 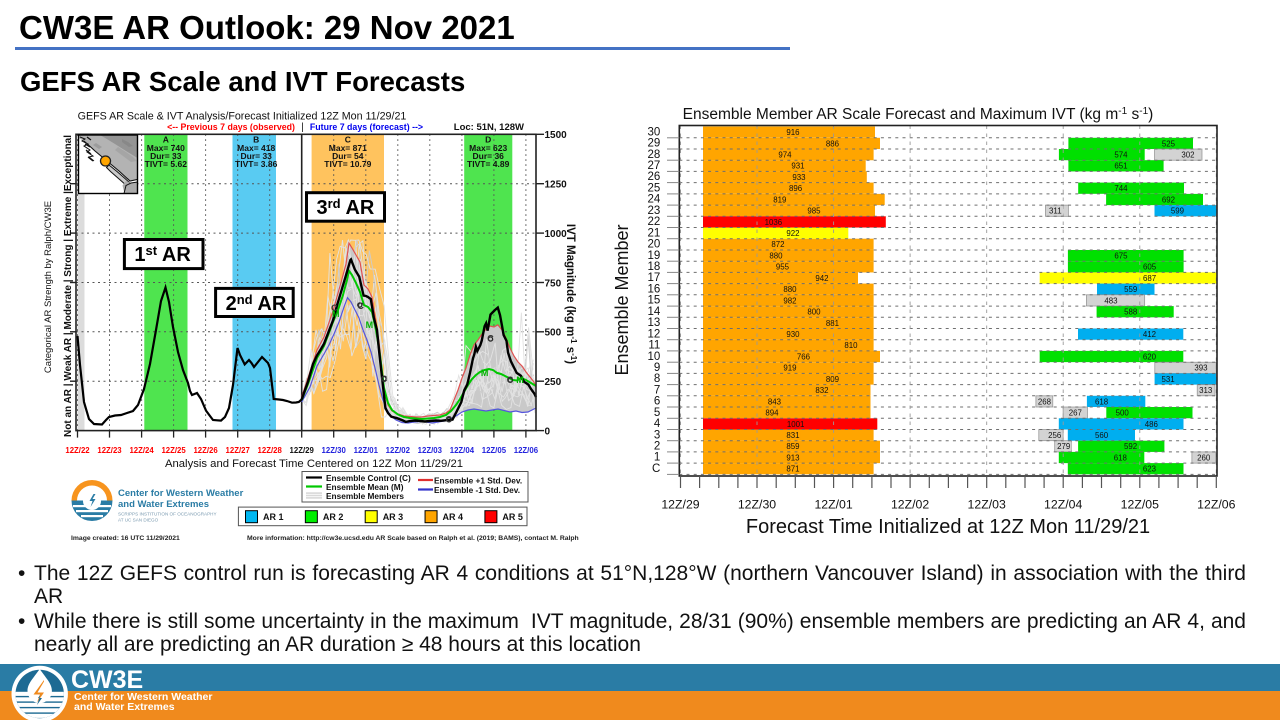 I want to click on svg-text: 25, so click(x=654, y=188).